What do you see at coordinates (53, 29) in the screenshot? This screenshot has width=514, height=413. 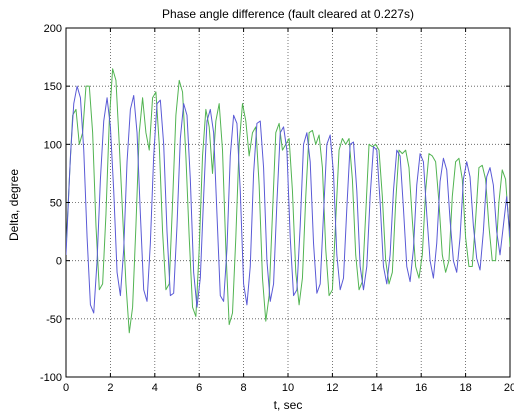 I see `y-tick-label: 200` at bounding box center [53, 29].